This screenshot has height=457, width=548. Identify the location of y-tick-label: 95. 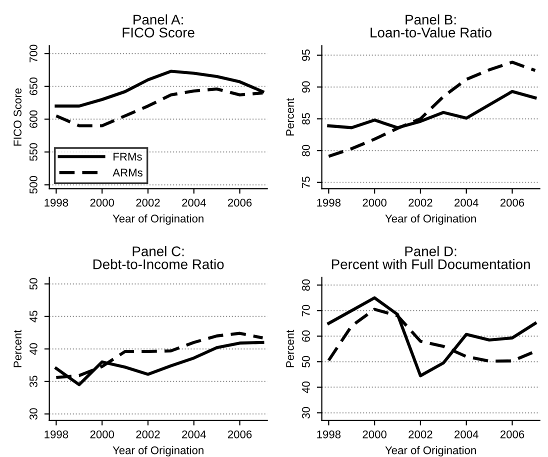
(306, 55).